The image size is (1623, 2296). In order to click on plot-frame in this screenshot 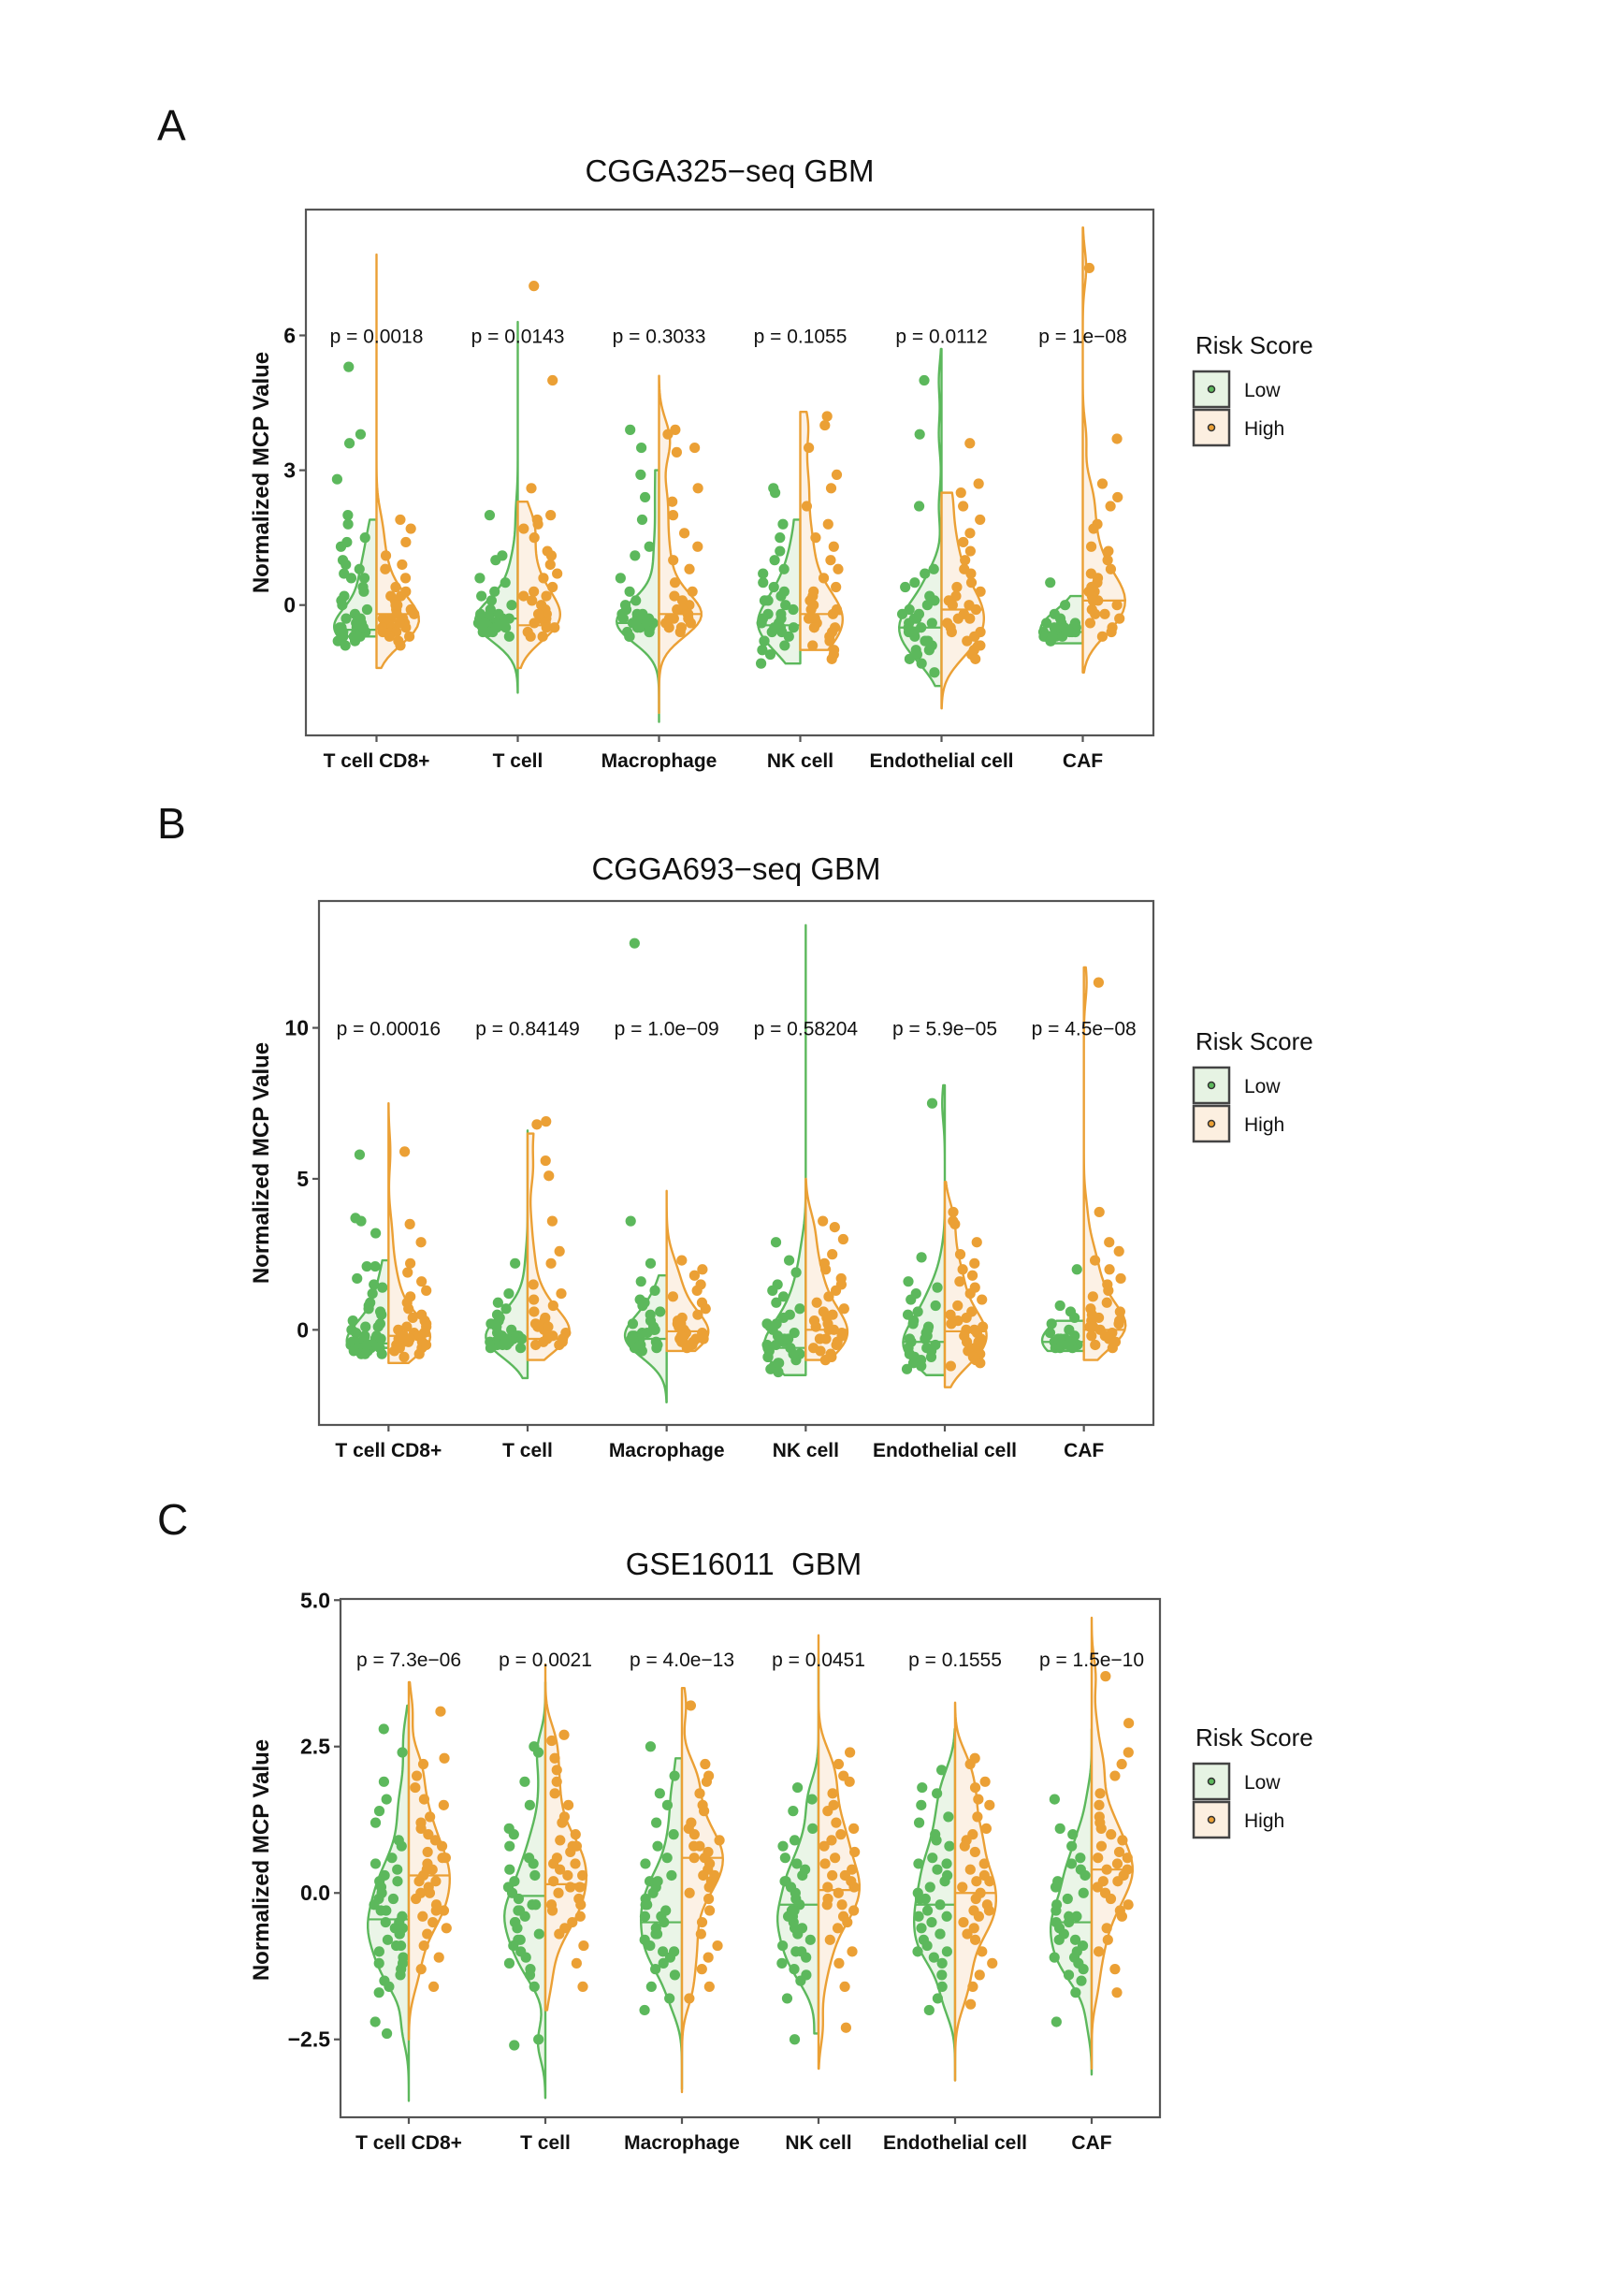, I will do `click(729, 472)`.